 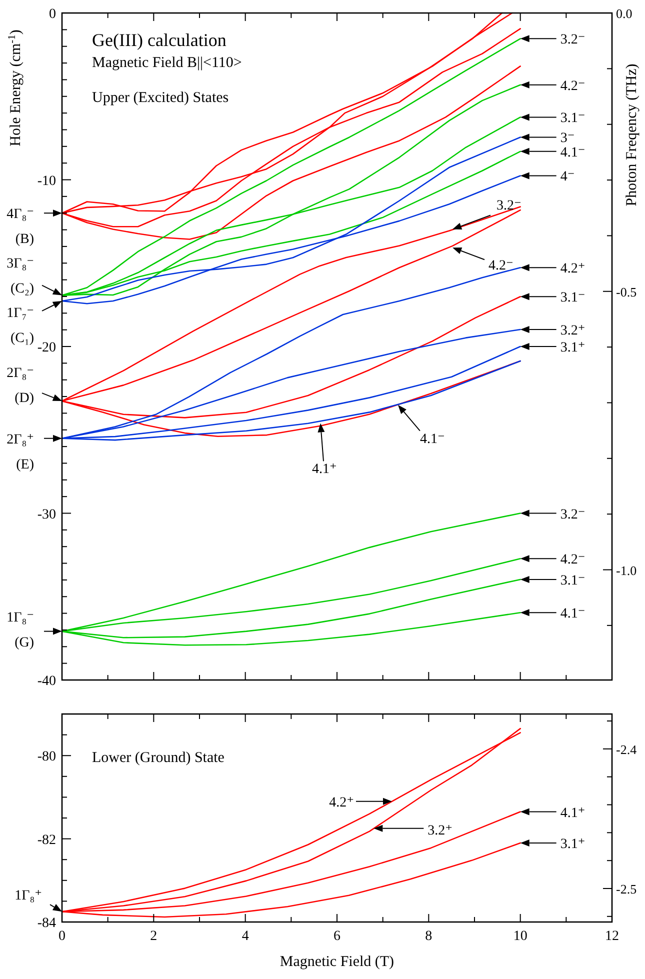 I want to click on x-tick-label: 2, so click(x=154, y=936).